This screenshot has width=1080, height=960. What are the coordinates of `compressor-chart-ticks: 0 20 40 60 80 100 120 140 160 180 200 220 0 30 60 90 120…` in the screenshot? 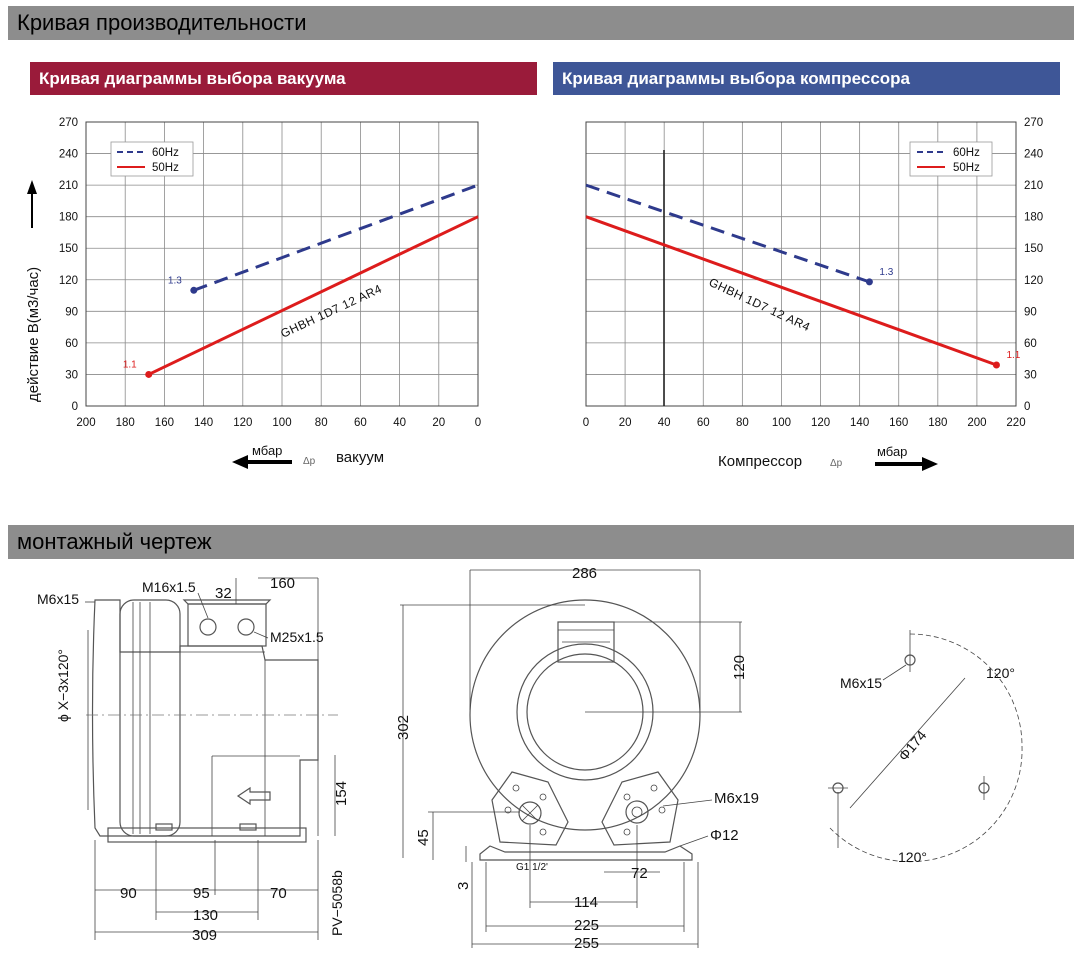 It's located at (813, 273).